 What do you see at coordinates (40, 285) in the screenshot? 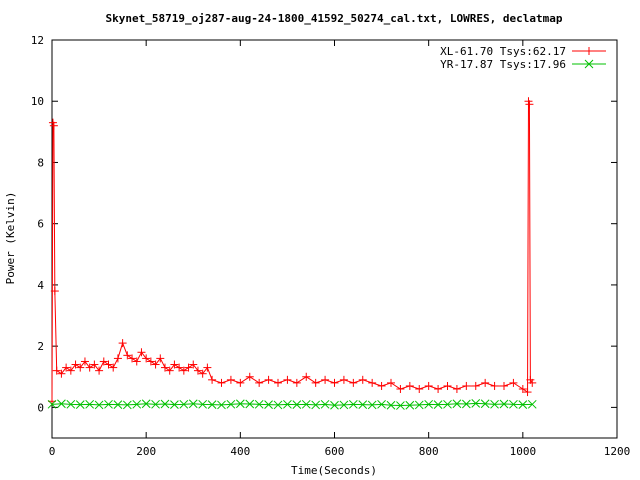
I see `y-tick-label: 4` at bounding box center [40, 285].